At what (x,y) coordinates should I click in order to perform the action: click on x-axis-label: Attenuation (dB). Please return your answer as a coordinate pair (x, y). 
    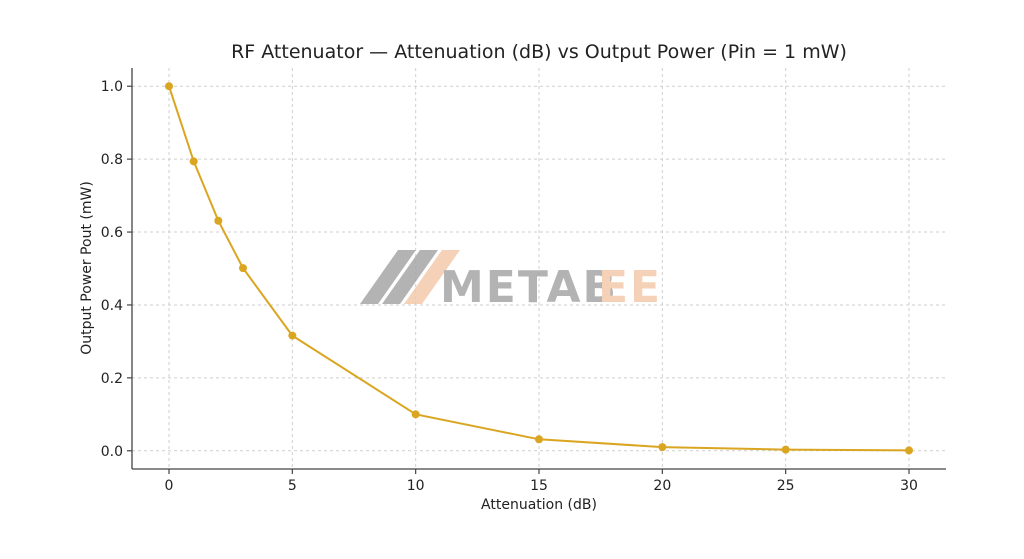
    Looking at the image, I should click on (539, 505).